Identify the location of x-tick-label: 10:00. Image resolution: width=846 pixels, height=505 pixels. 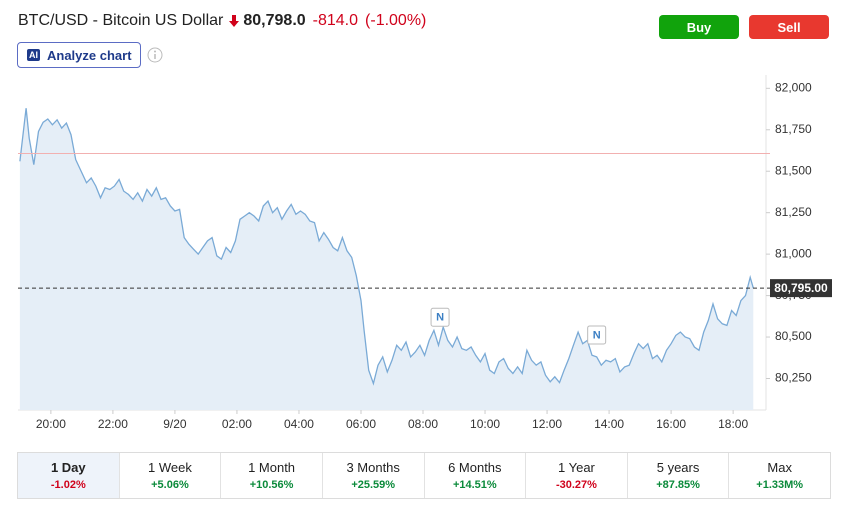
(485, 424).